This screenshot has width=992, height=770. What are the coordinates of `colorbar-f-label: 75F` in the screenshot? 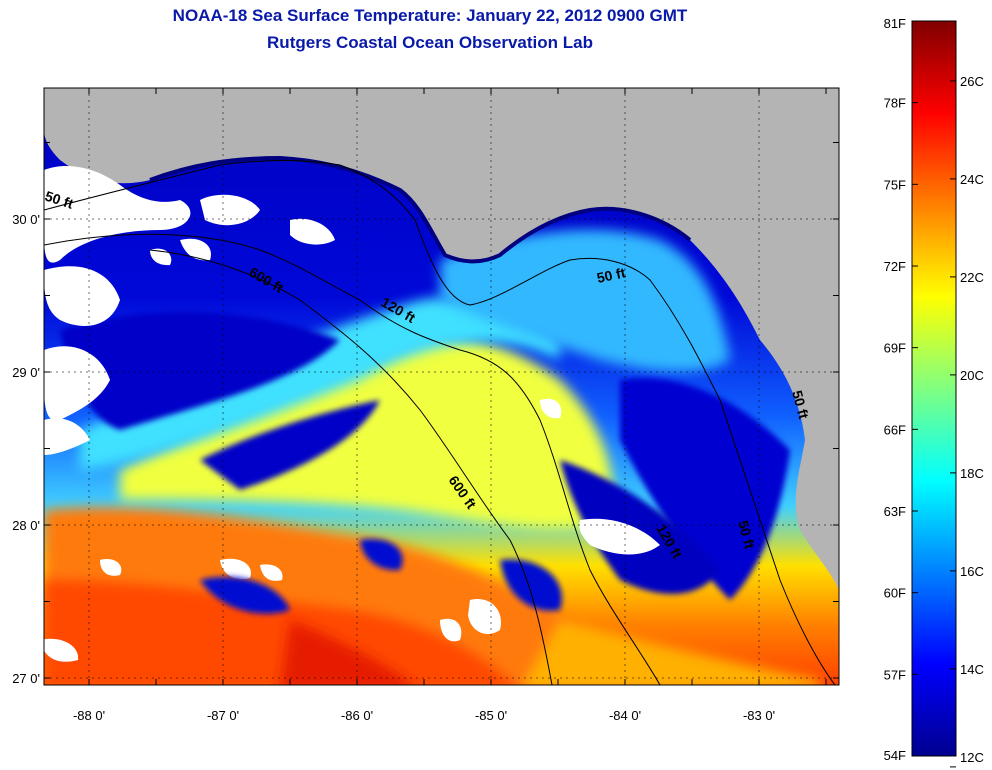 It's located at (895, 184).